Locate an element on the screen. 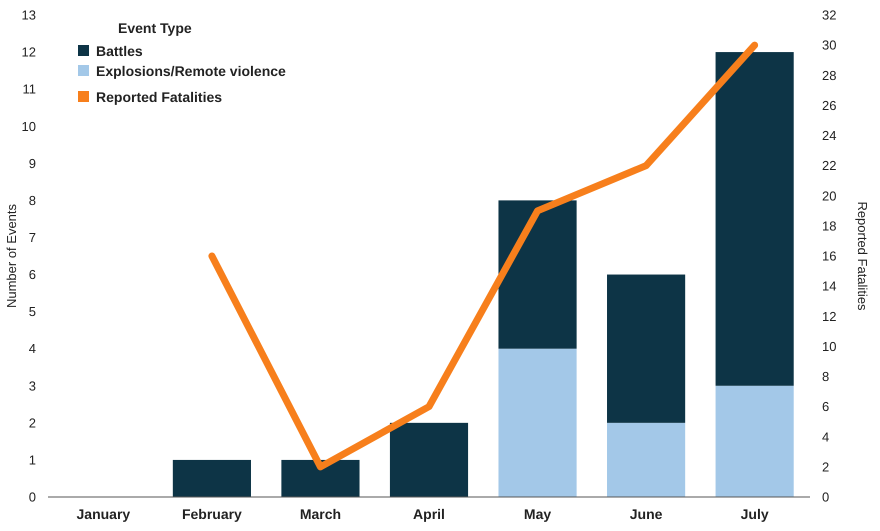 This screenshot has width=880, height=531. y-tick-label: 4 is located at coordinates (32, 348).